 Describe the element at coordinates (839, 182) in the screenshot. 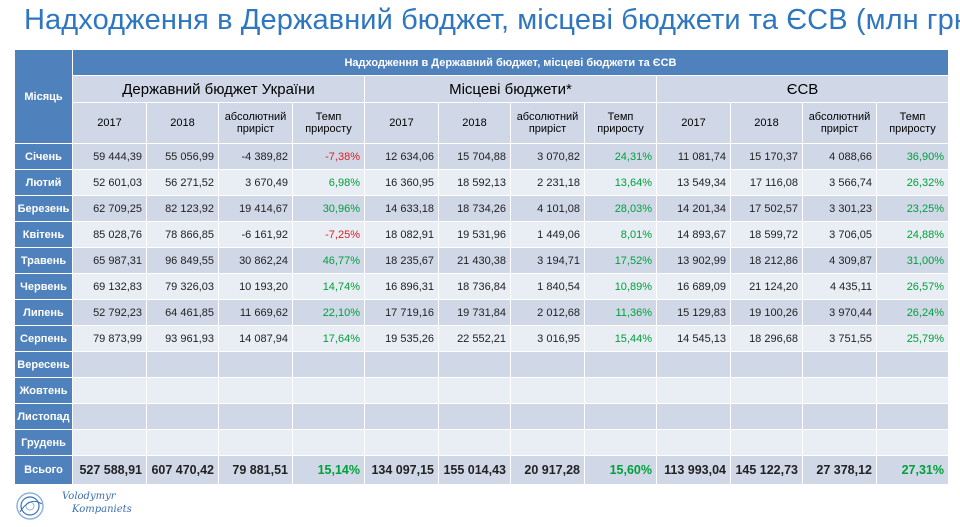

I see `value-cell: 3 566,74` at that location.